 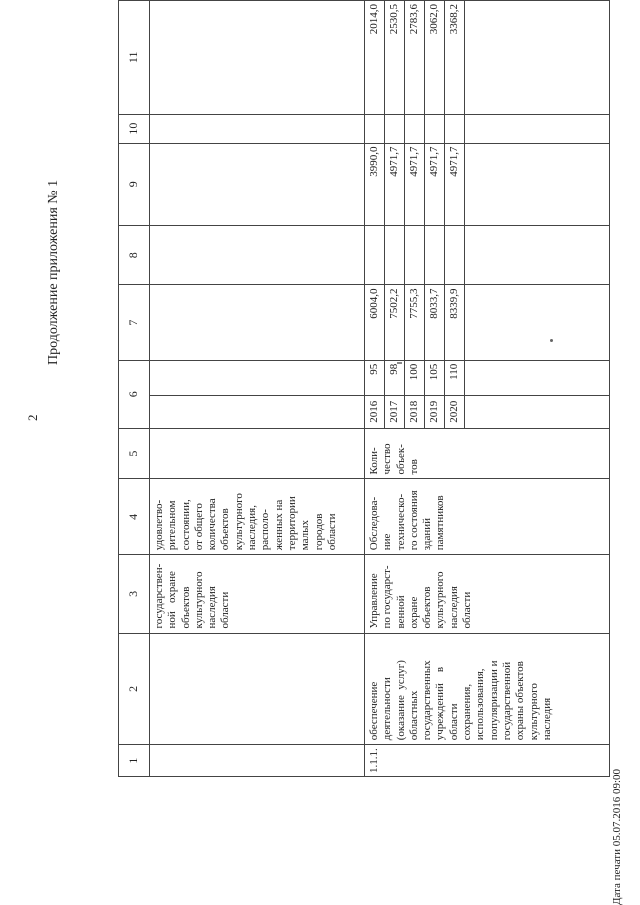 What do you see at coordinates (134, 517) in the screenshot?
I see `header-col-4: 4` at bounding box center [134, 517].